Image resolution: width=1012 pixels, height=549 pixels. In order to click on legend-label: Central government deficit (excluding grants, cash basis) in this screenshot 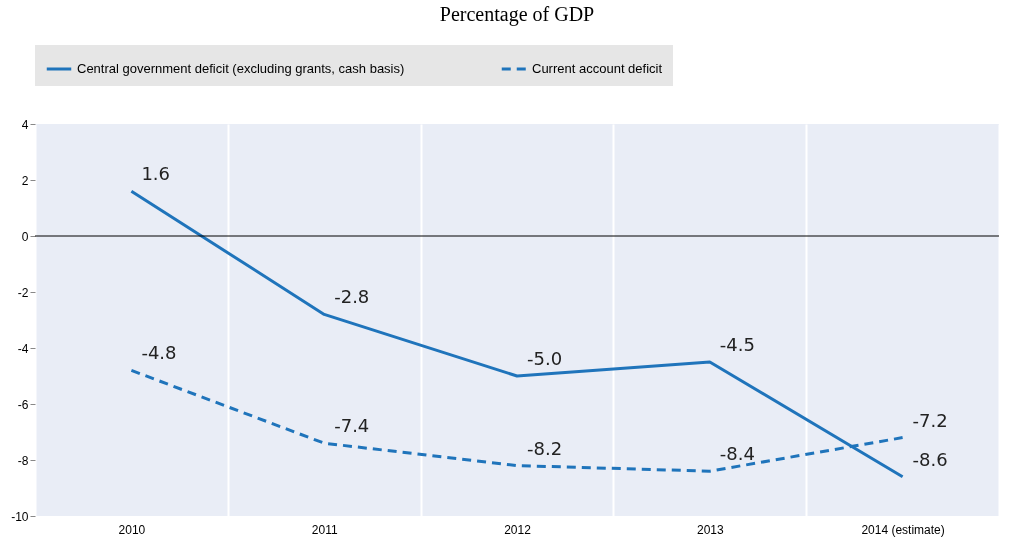, I will do `click(241, 68)`.